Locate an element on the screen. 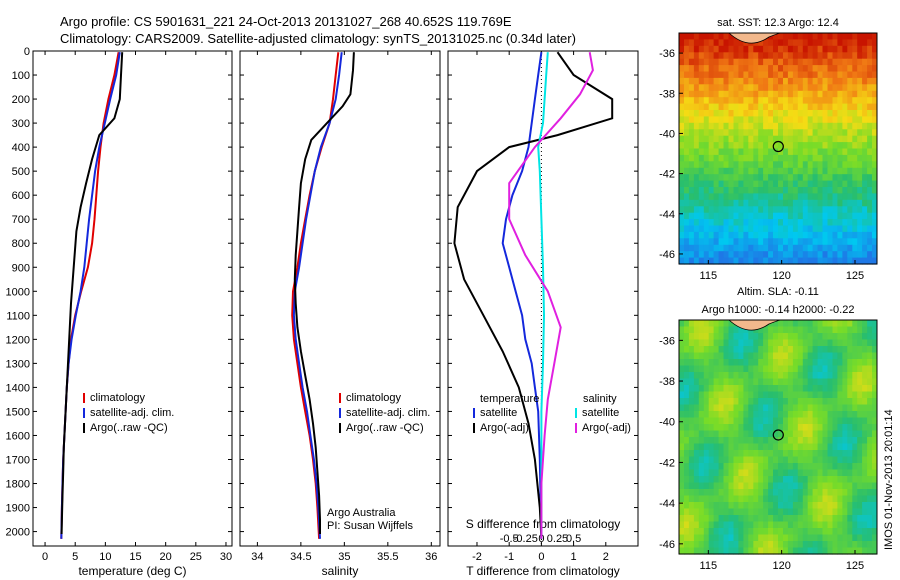 This screenshot has height=580, width=900. y-tick-label: 900 is located at coordinates (21, 268).